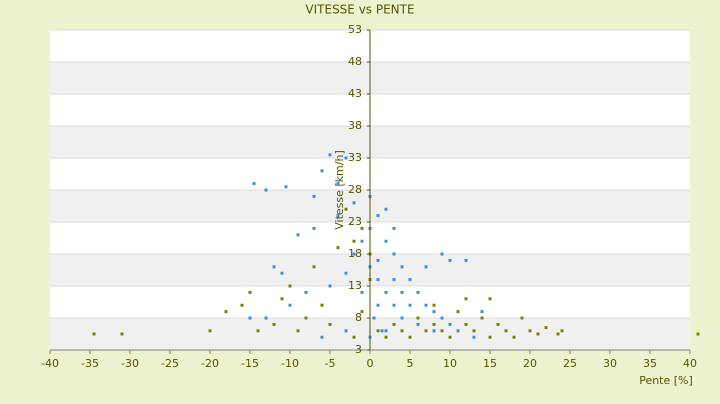 The height and width of the screenshot is (404, 720). What do you see at coordinates (290, 363) in the screenshot?
I see `x-tick-label: -10` at bounding box center [290, 363].